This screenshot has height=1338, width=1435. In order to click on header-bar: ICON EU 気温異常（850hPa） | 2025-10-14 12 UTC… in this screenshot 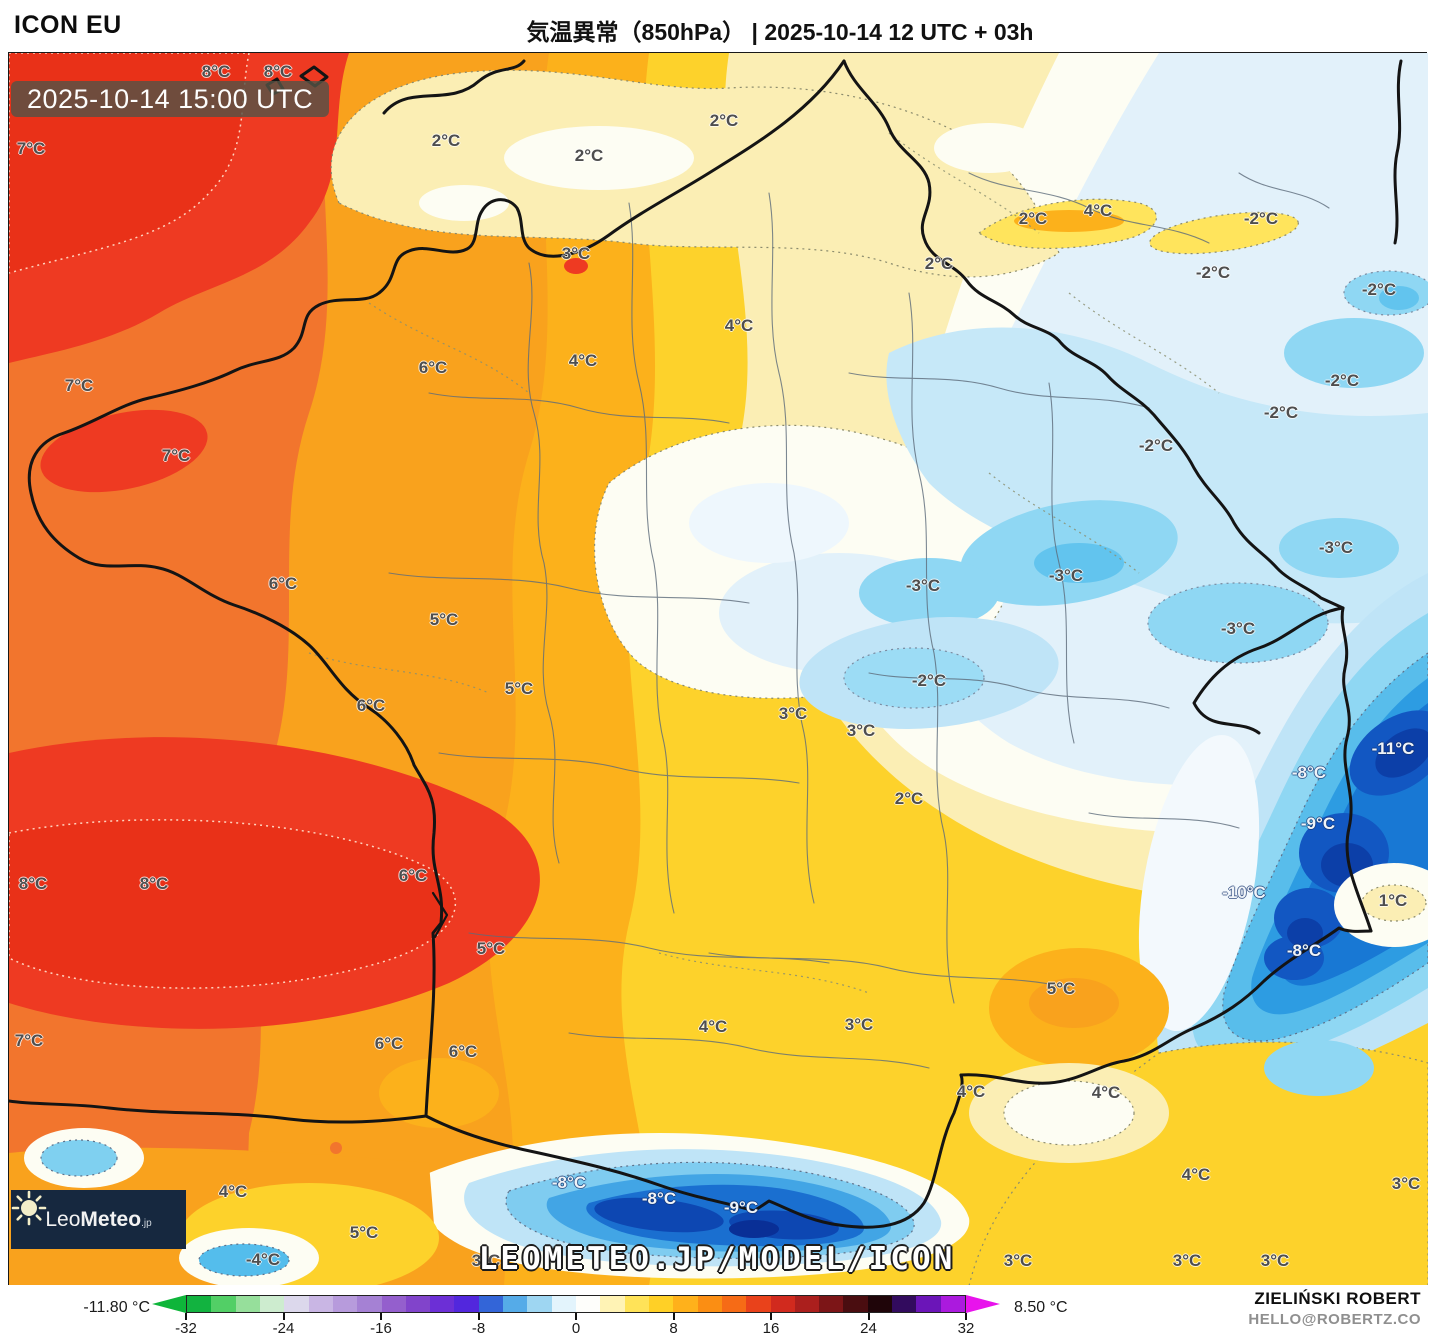, I will do `click(717, 26)`.